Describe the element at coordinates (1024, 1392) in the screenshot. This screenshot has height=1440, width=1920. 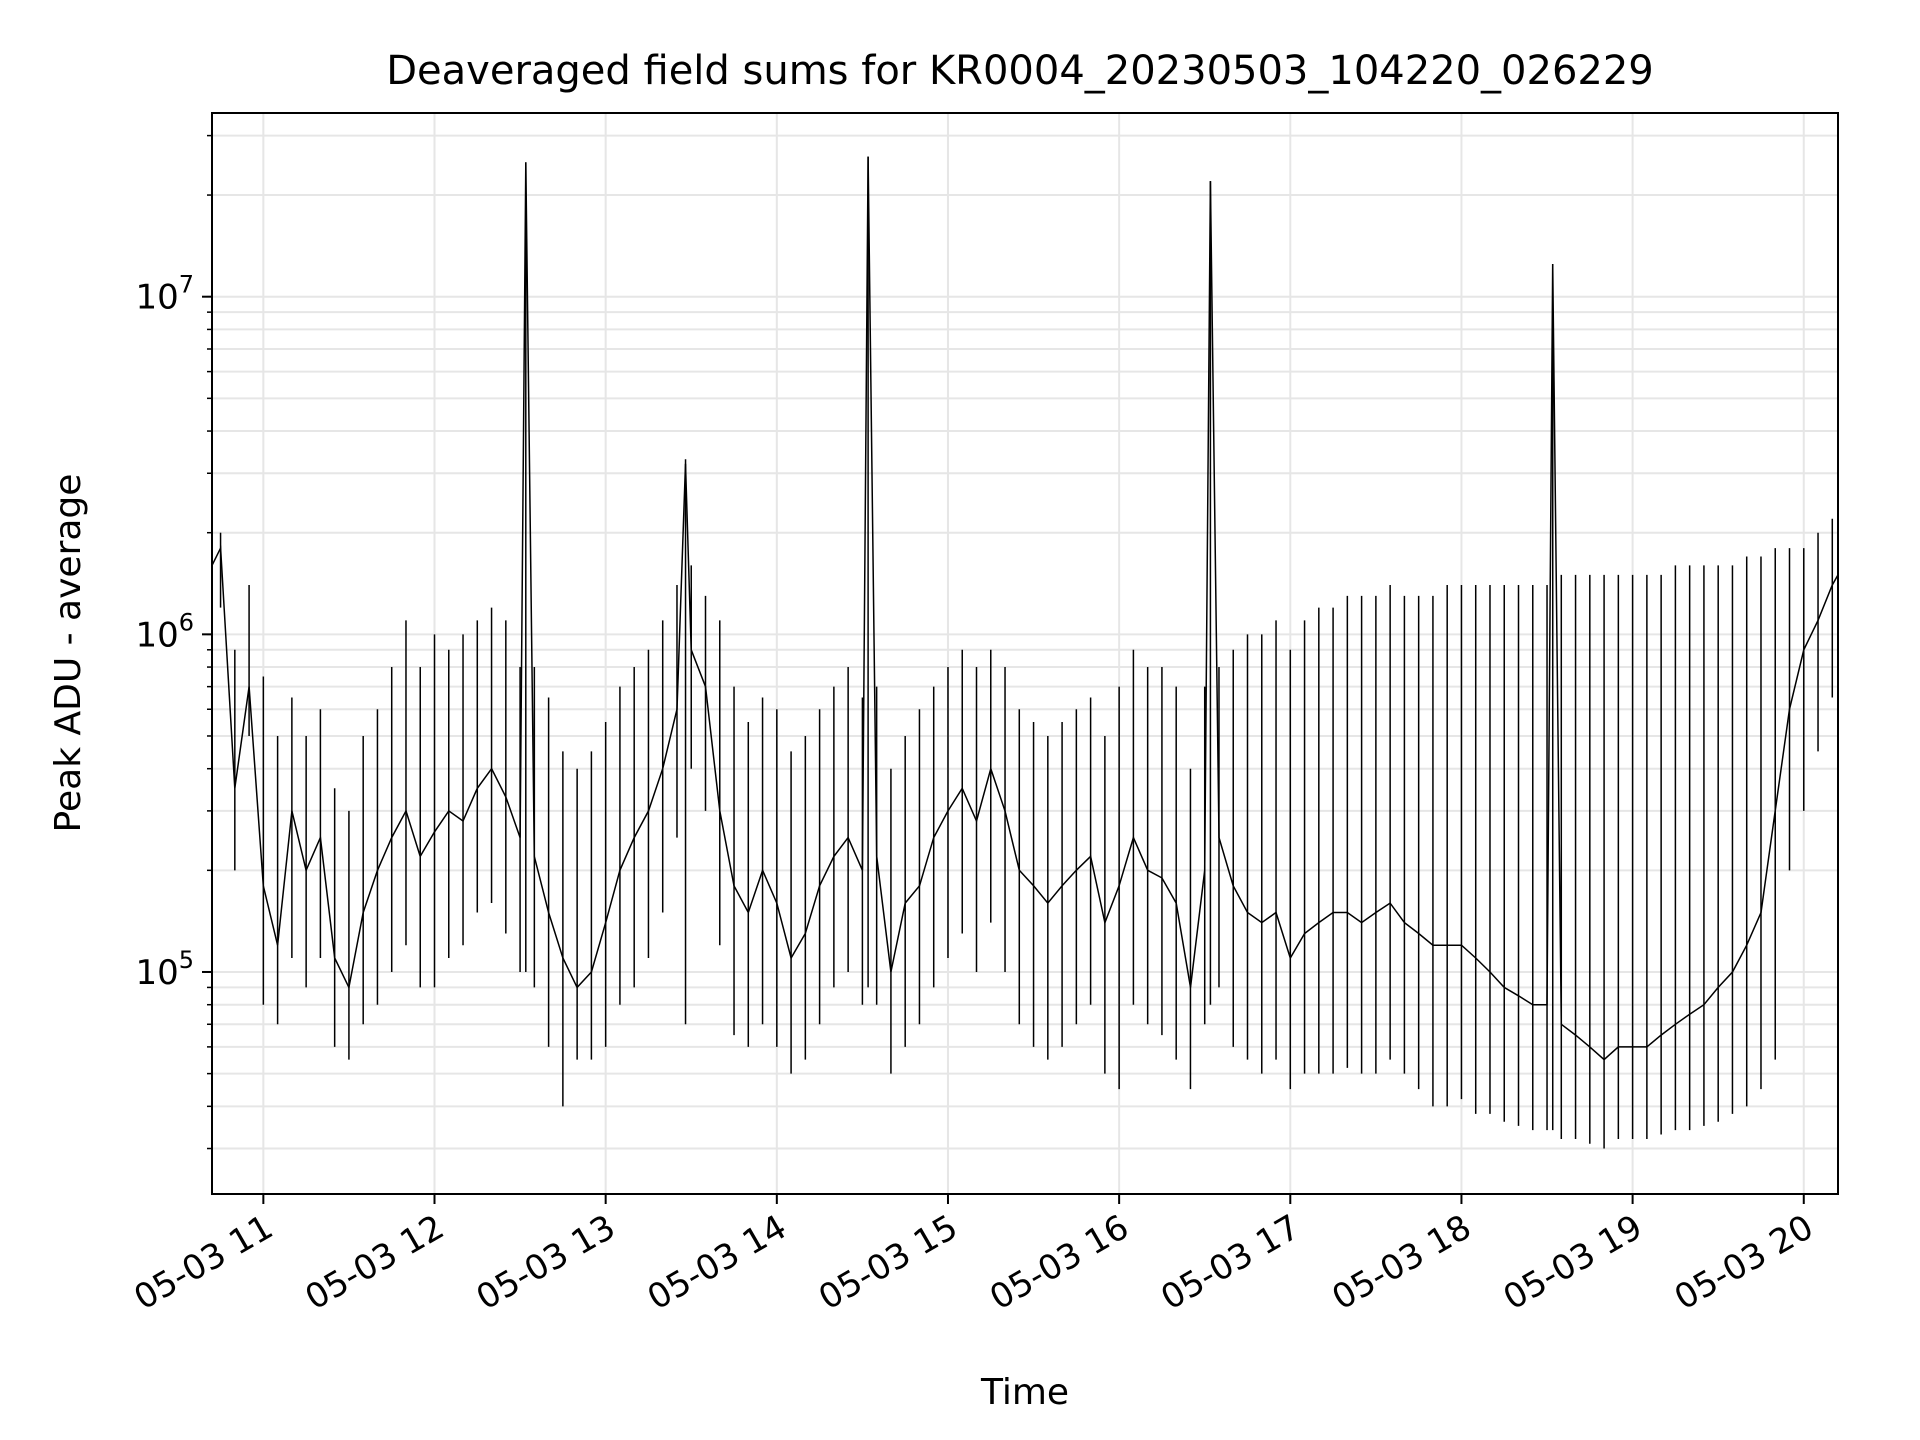
I see `x-axis-label: Time` at that location.